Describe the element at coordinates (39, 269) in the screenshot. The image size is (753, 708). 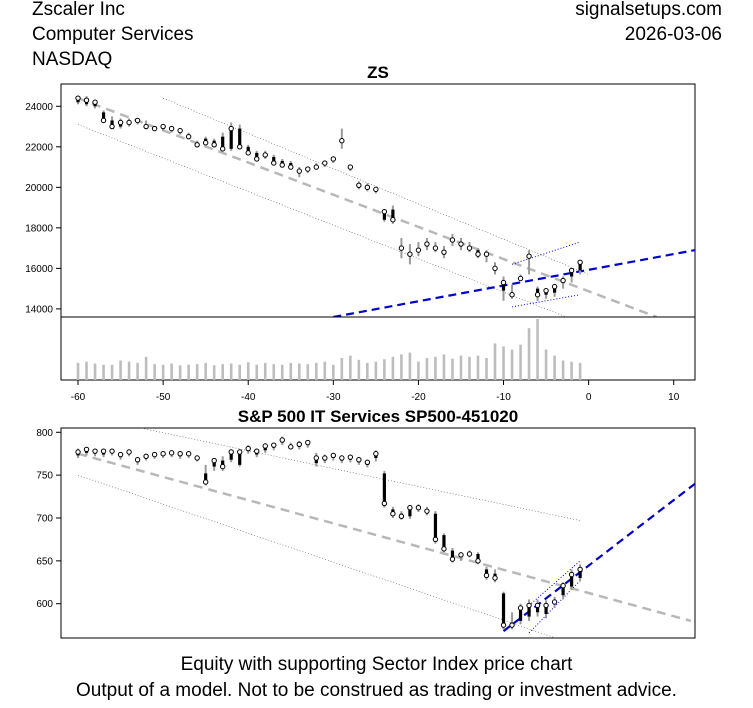
I see `y-tick-label: 16000` at that location.